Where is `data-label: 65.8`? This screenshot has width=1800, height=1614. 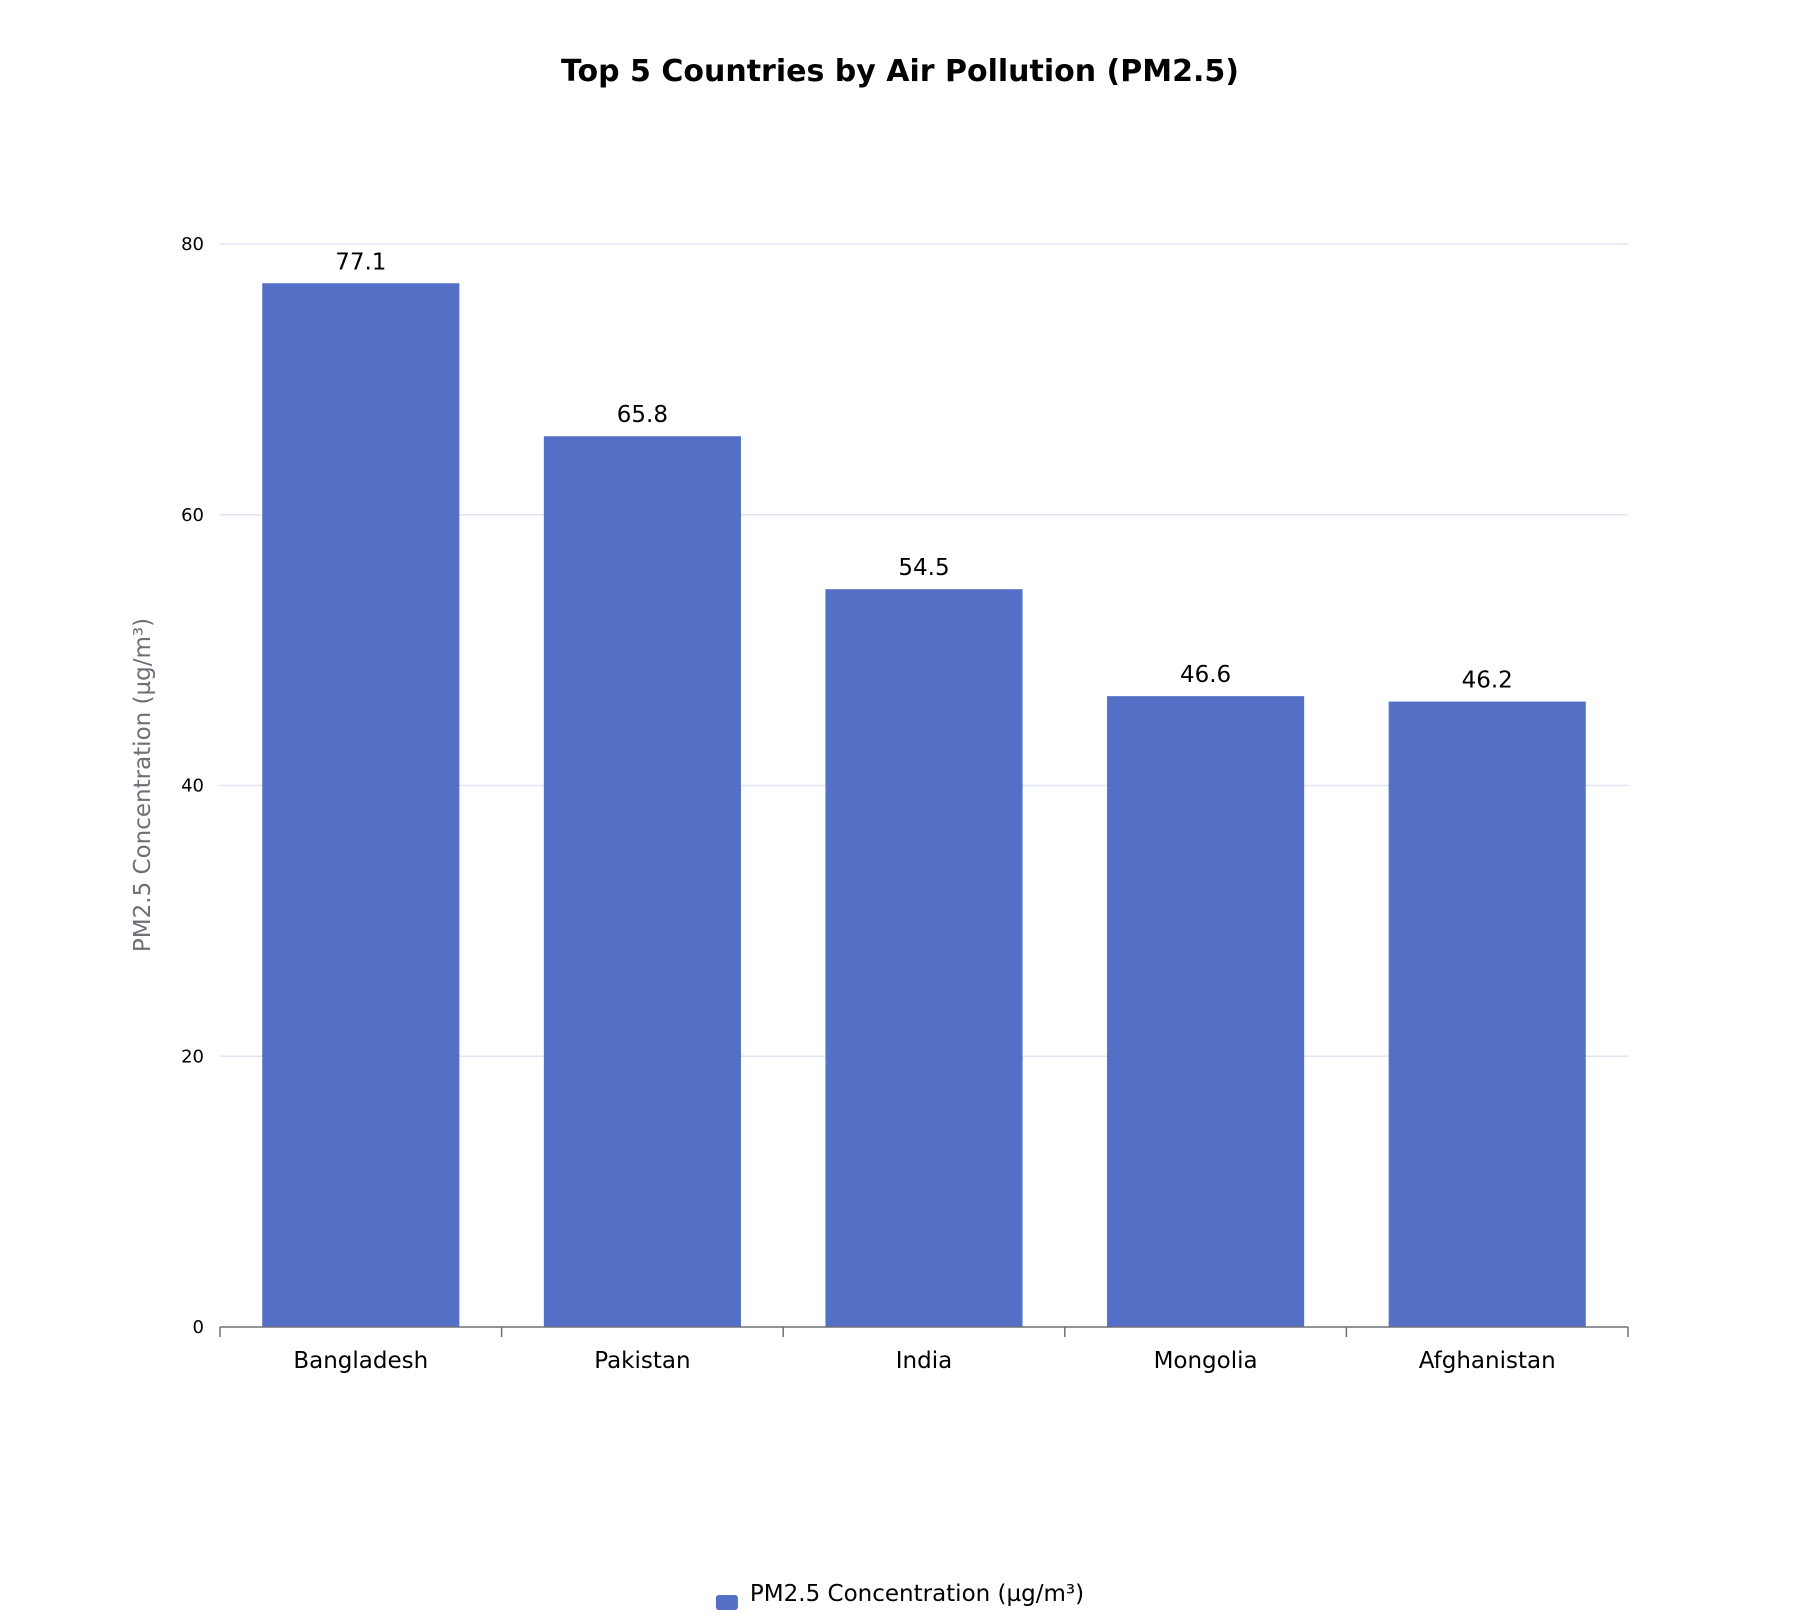 data-label: 65.8 is located at coordinates (642, 415).